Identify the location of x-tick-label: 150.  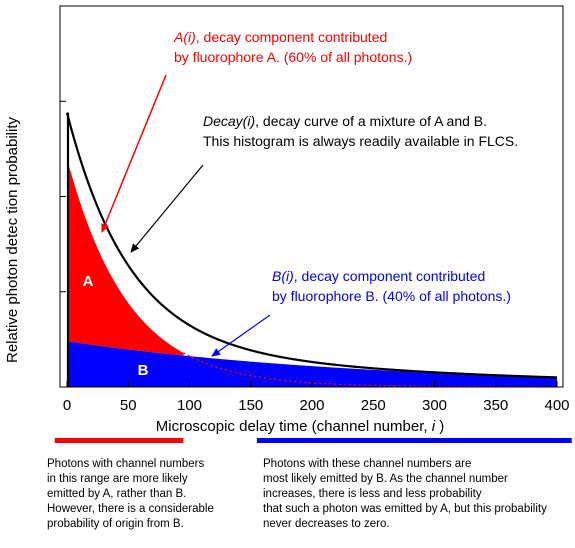
(250, 405).